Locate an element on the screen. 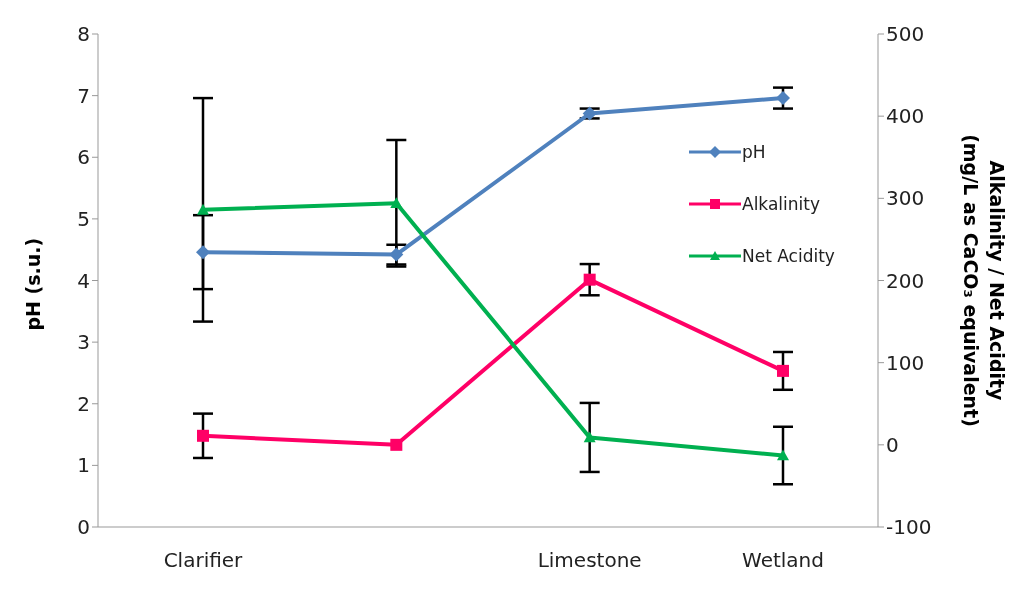  y-axis-title: pH (s.u.) is located at coordinates (32, 284).